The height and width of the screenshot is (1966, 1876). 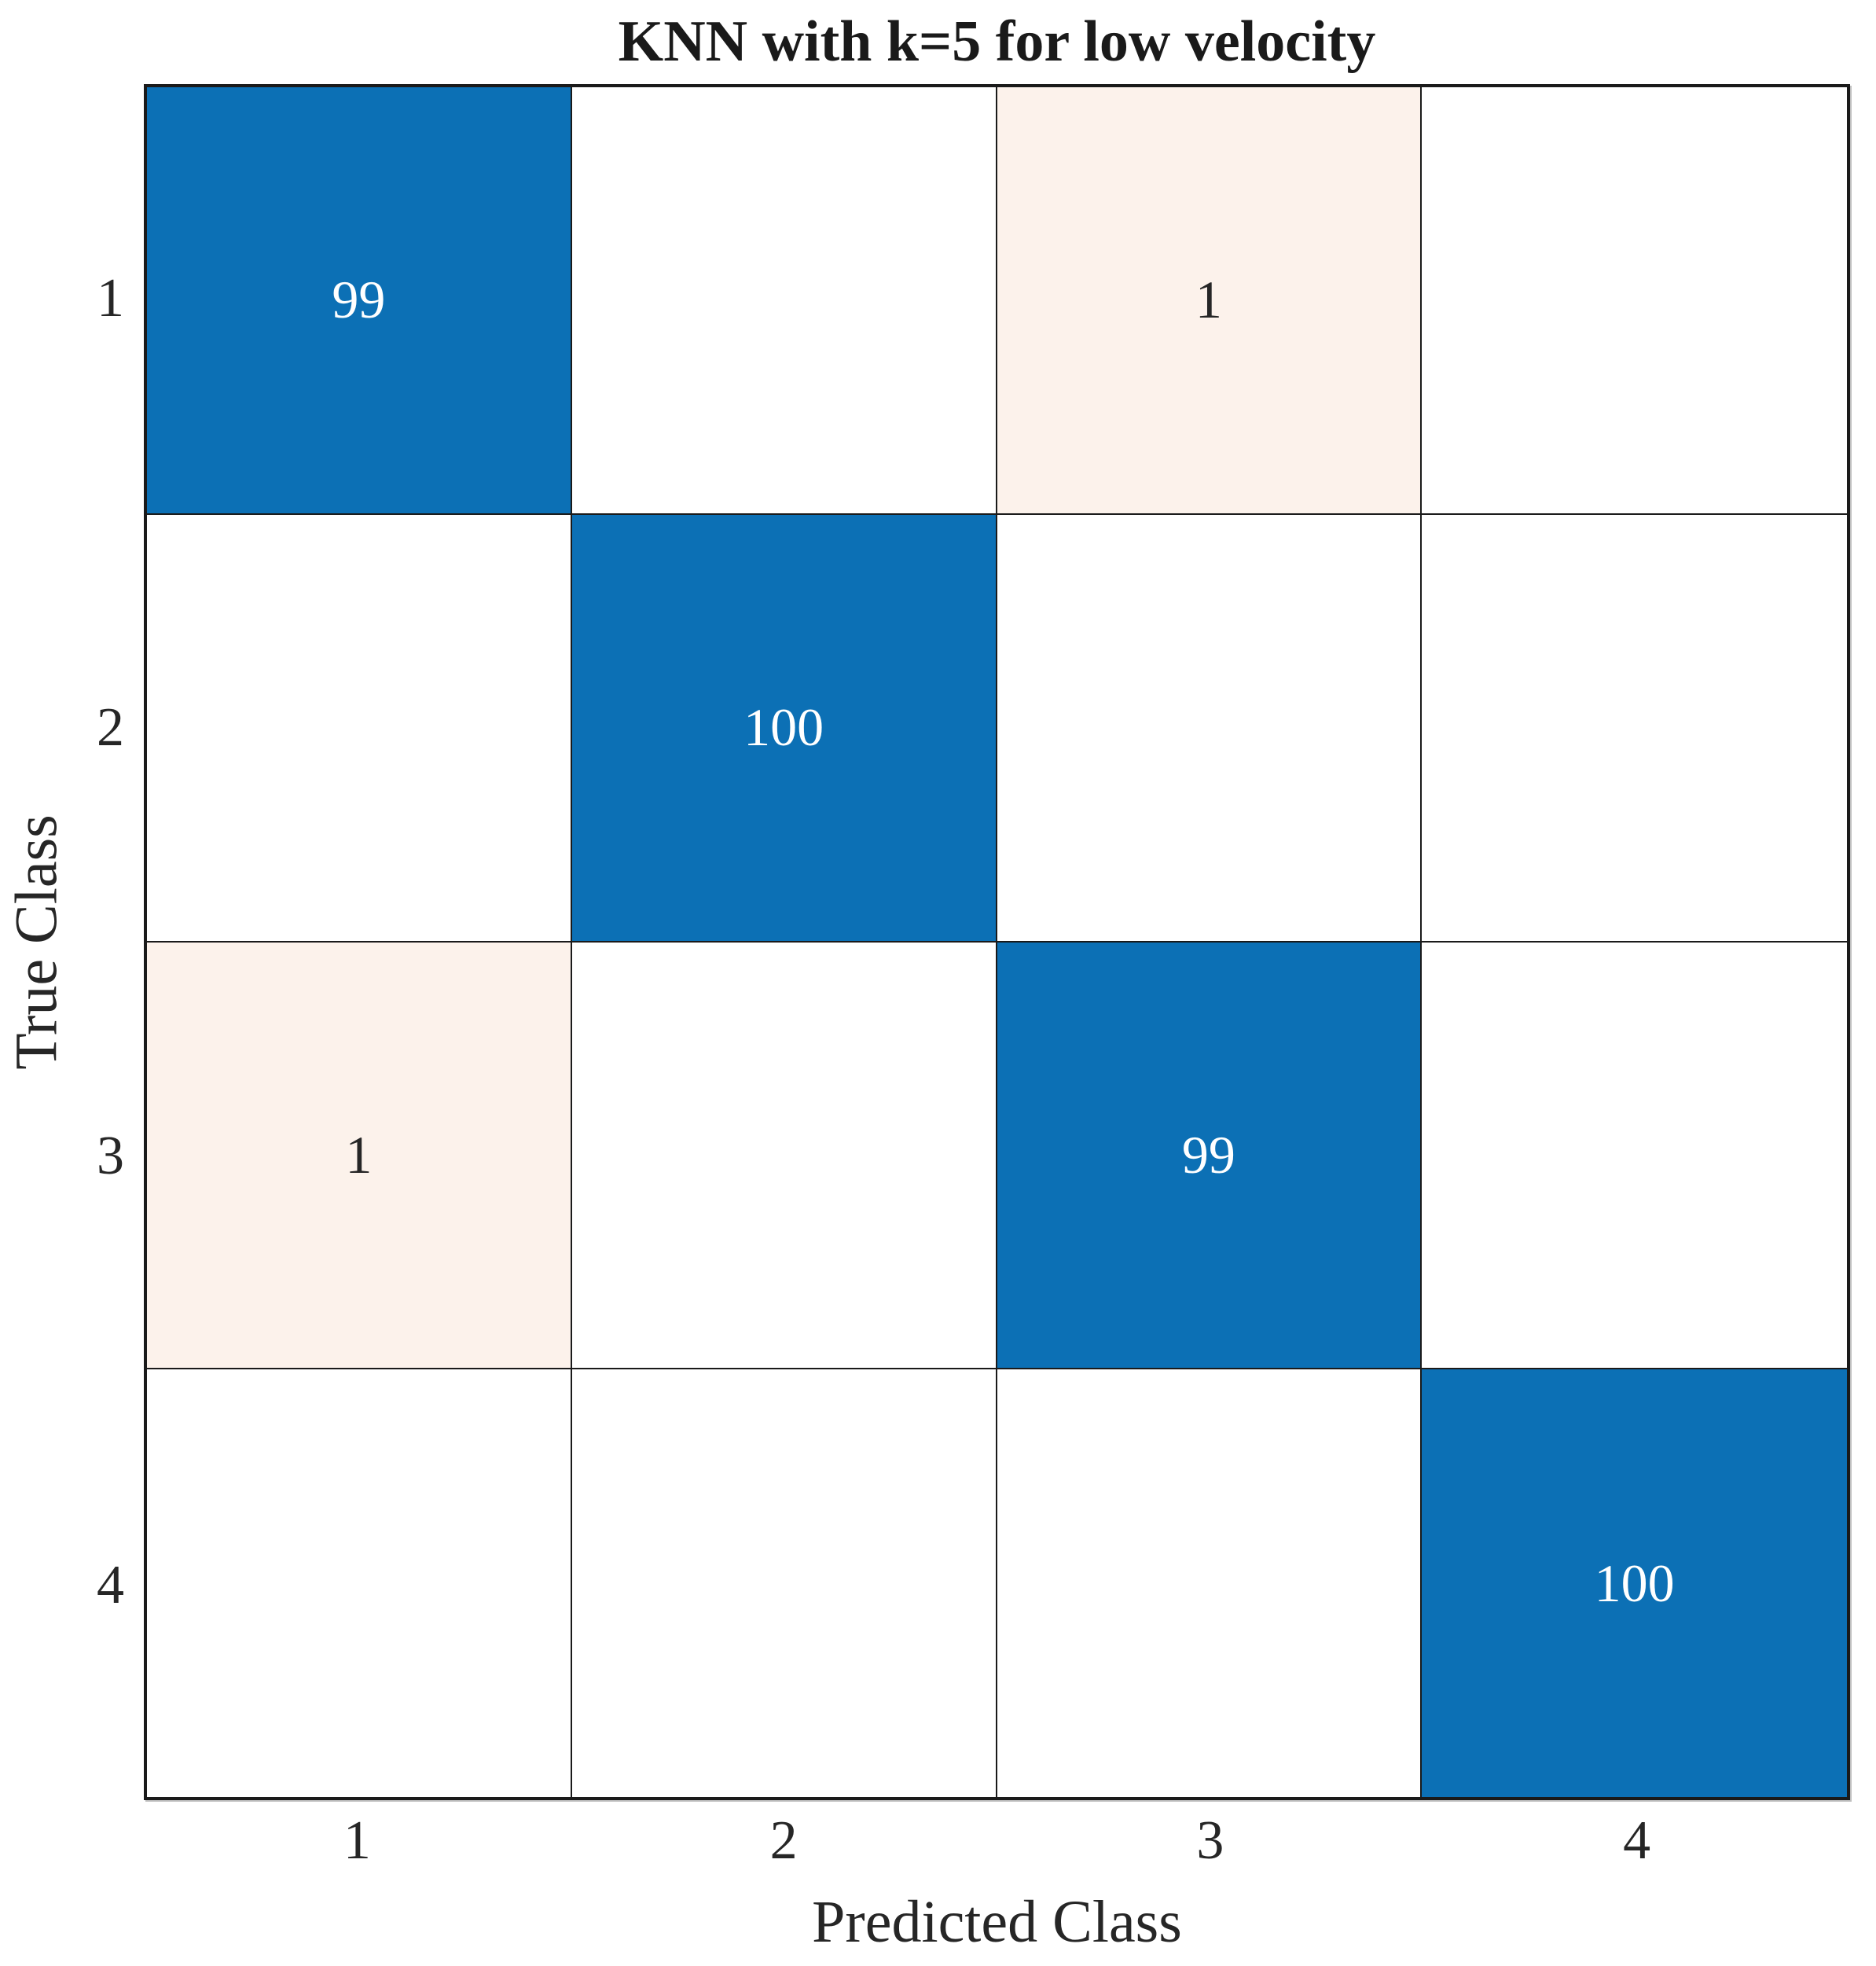 I want to click on matrix-cell-r1c1: 99, so click(x=359, y=301).